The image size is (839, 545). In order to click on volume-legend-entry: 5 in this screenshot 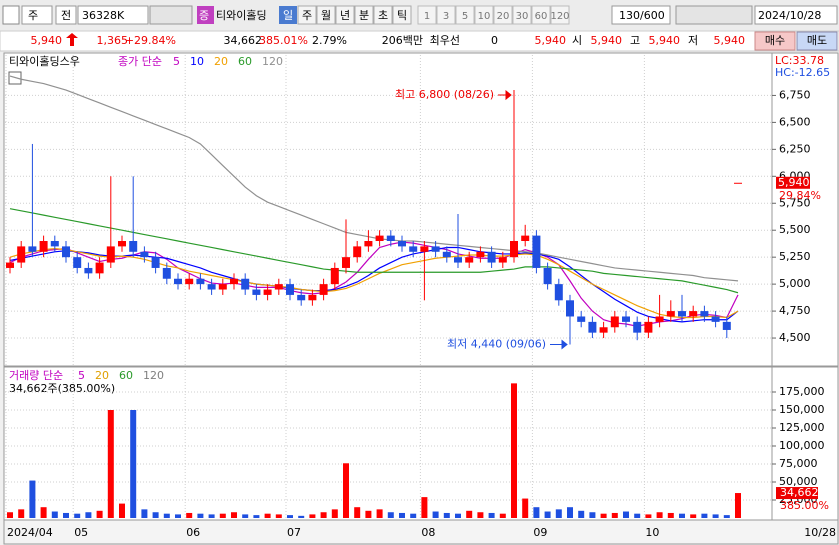, I will do `click(81, 375)`.